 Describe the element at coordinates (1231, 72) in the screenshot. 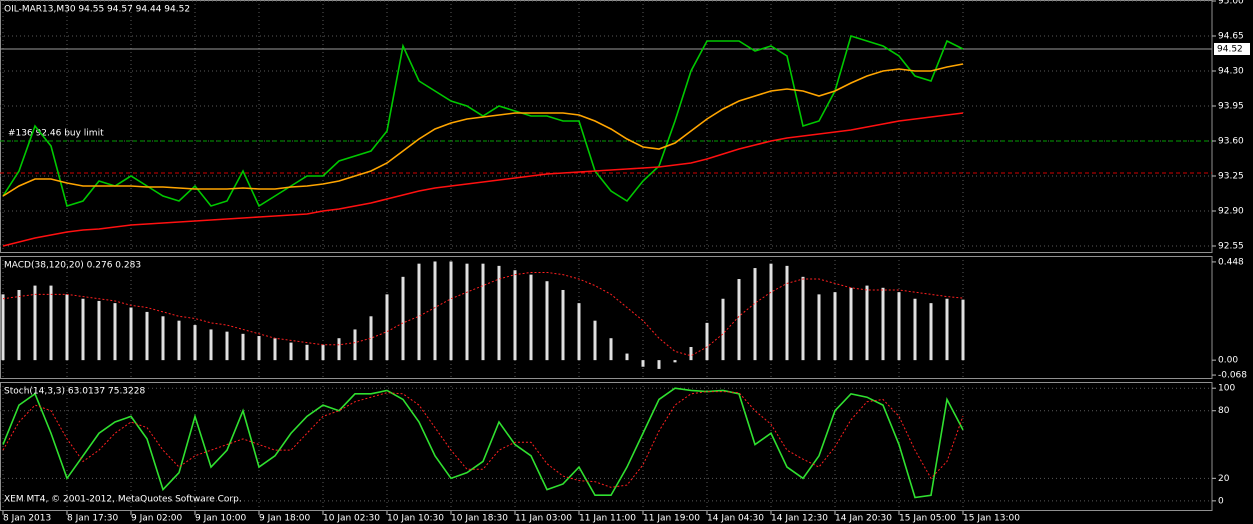

I see `y-tick-label: 94.30` at that location.